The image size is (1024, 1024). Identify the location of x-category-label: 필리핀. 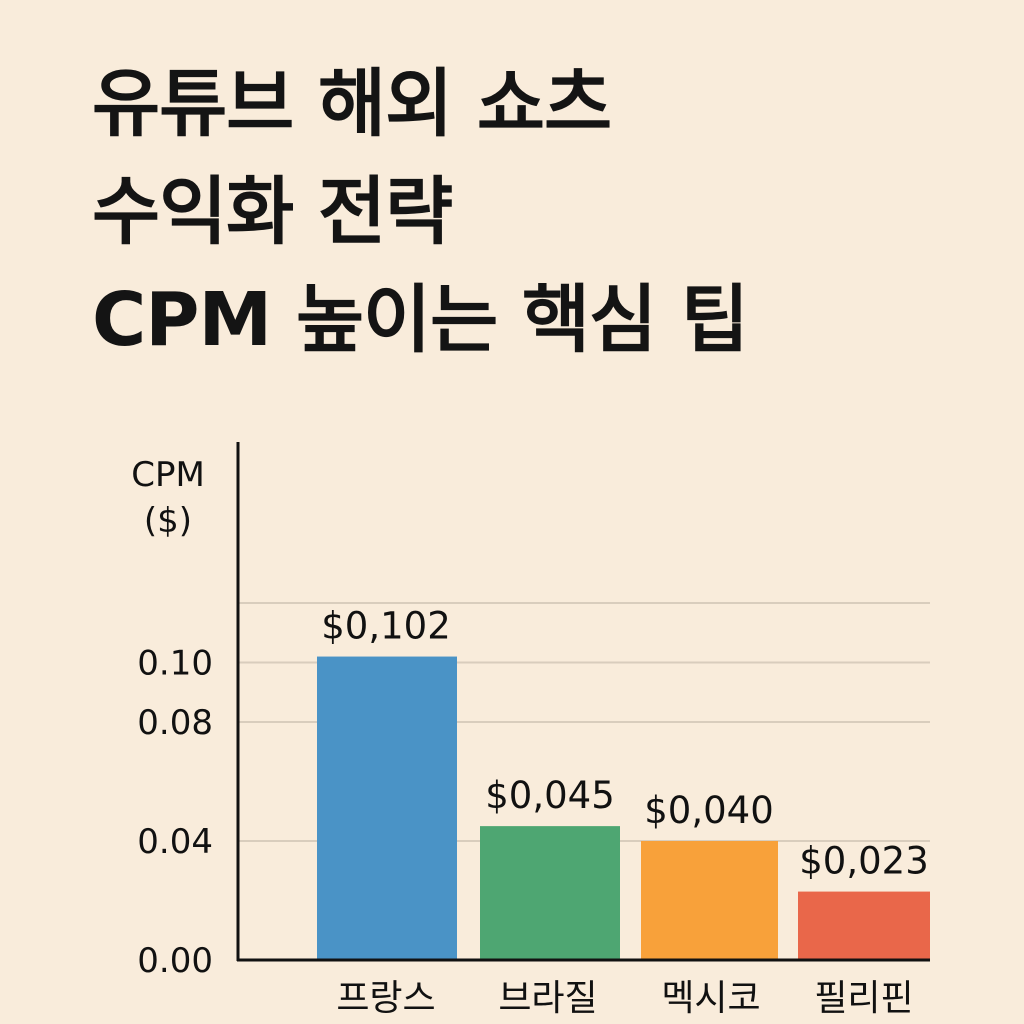
(863, 998).